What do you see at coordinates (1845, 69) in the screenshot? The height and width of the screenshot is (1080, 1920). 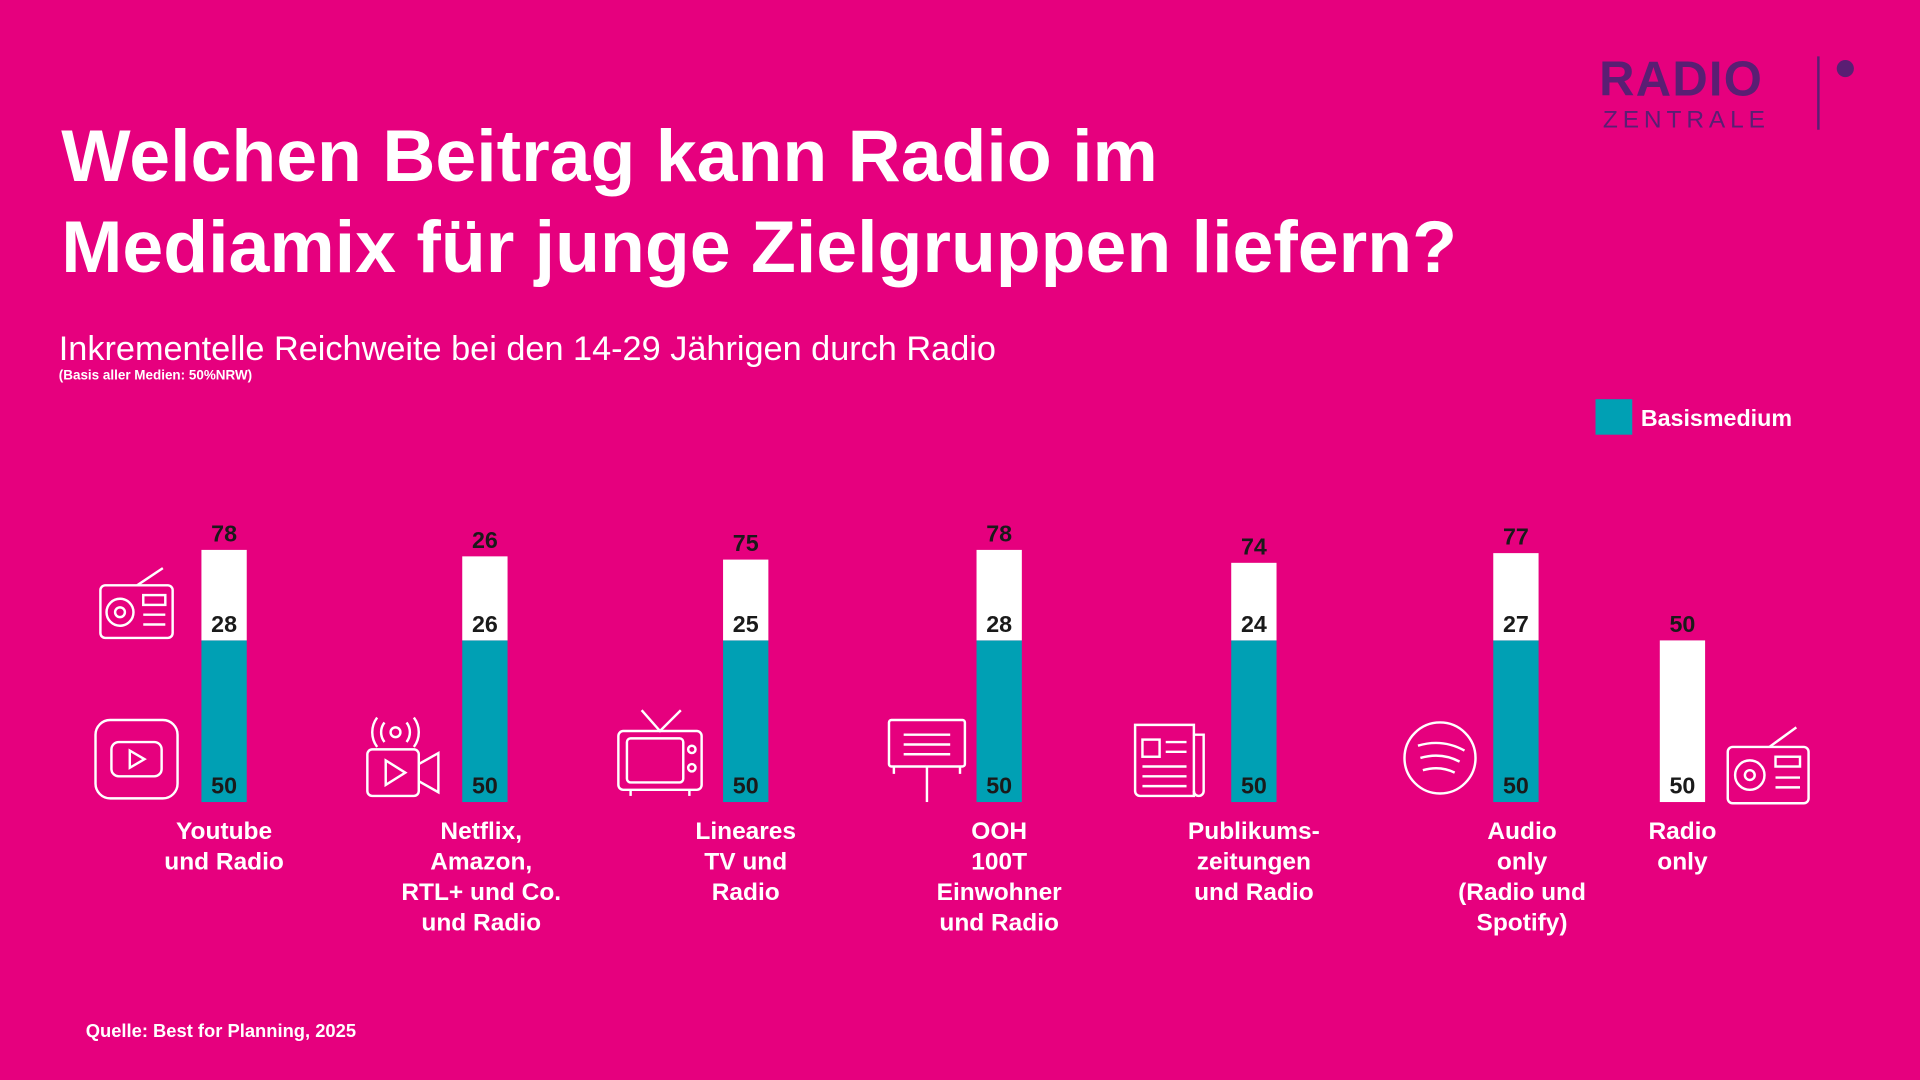 I see `logo-dot` at bounding box center [1845, 69].